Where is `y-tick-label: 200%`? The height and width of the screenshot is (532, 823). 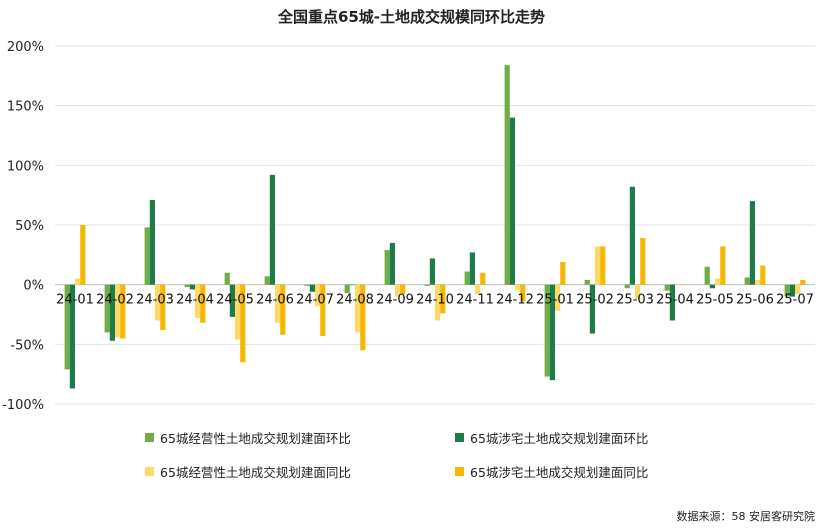 y-tick-label: 200% is located at coordinates (25, 47).